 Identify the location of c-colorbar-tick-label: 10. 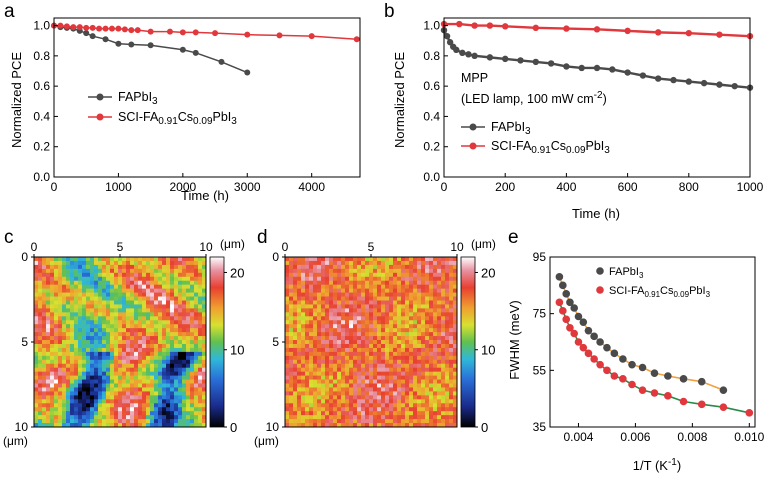
(237, 350).